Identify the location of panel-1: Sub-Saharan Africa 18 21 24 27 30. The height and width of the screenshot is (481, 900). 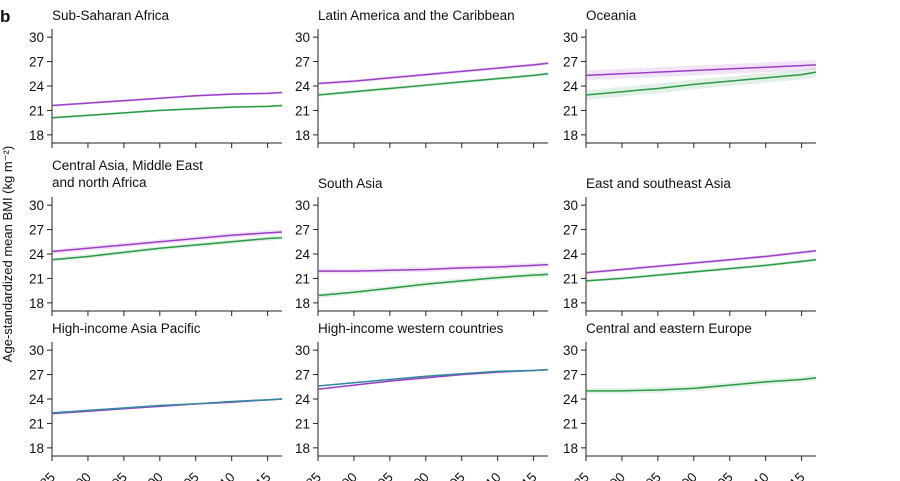
(156, 78).